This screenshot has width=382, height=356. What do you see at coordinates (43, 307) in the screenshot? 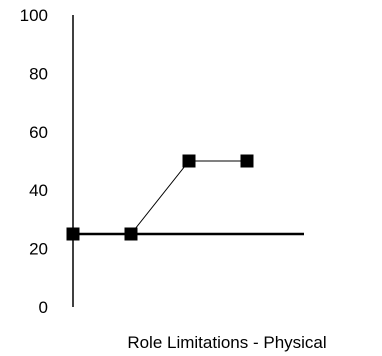
I see `y-tick-label: 0` at bounding box center [43, 307].